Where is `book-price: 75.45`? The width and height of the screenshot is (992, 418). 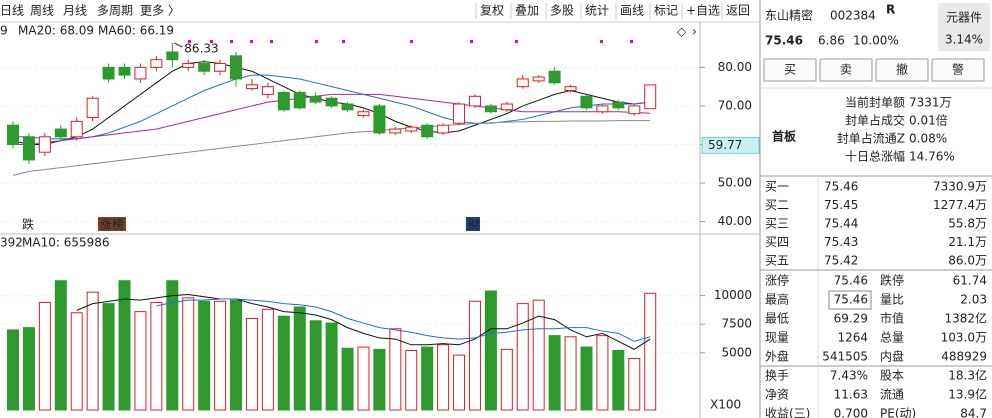 book-price: 75.45 is located at coordinates (841, 205).